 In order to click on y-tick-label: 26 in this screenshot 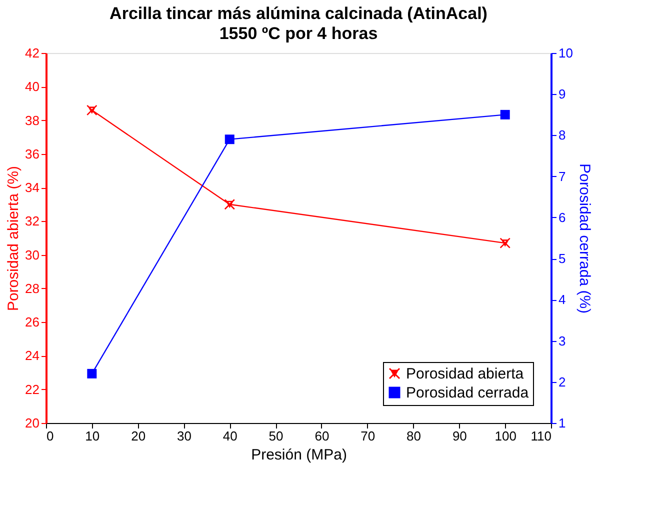, I will do `click(32, 322)`.